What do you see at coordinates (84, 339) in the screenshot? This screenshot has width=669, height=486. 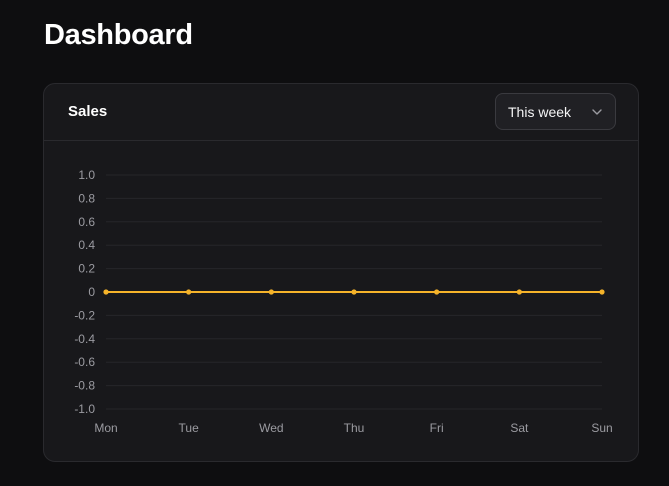 I see `y-tick-label: -0.4` at bounding box center [84, 339].